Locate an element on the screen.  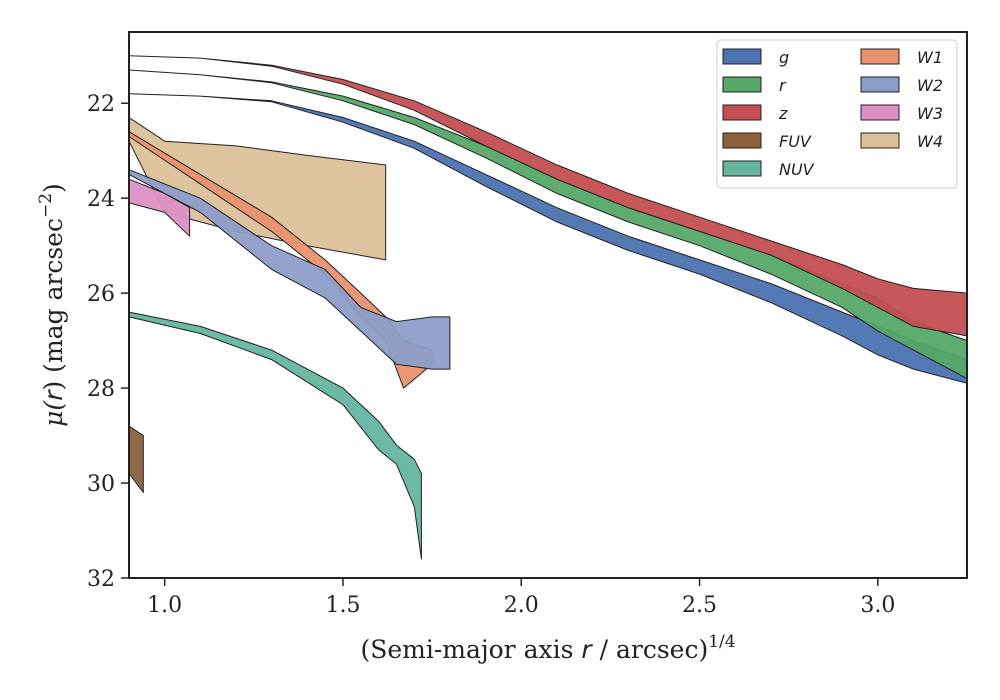
x-tick-label: 2.5 is located at coordinates (699, 605).